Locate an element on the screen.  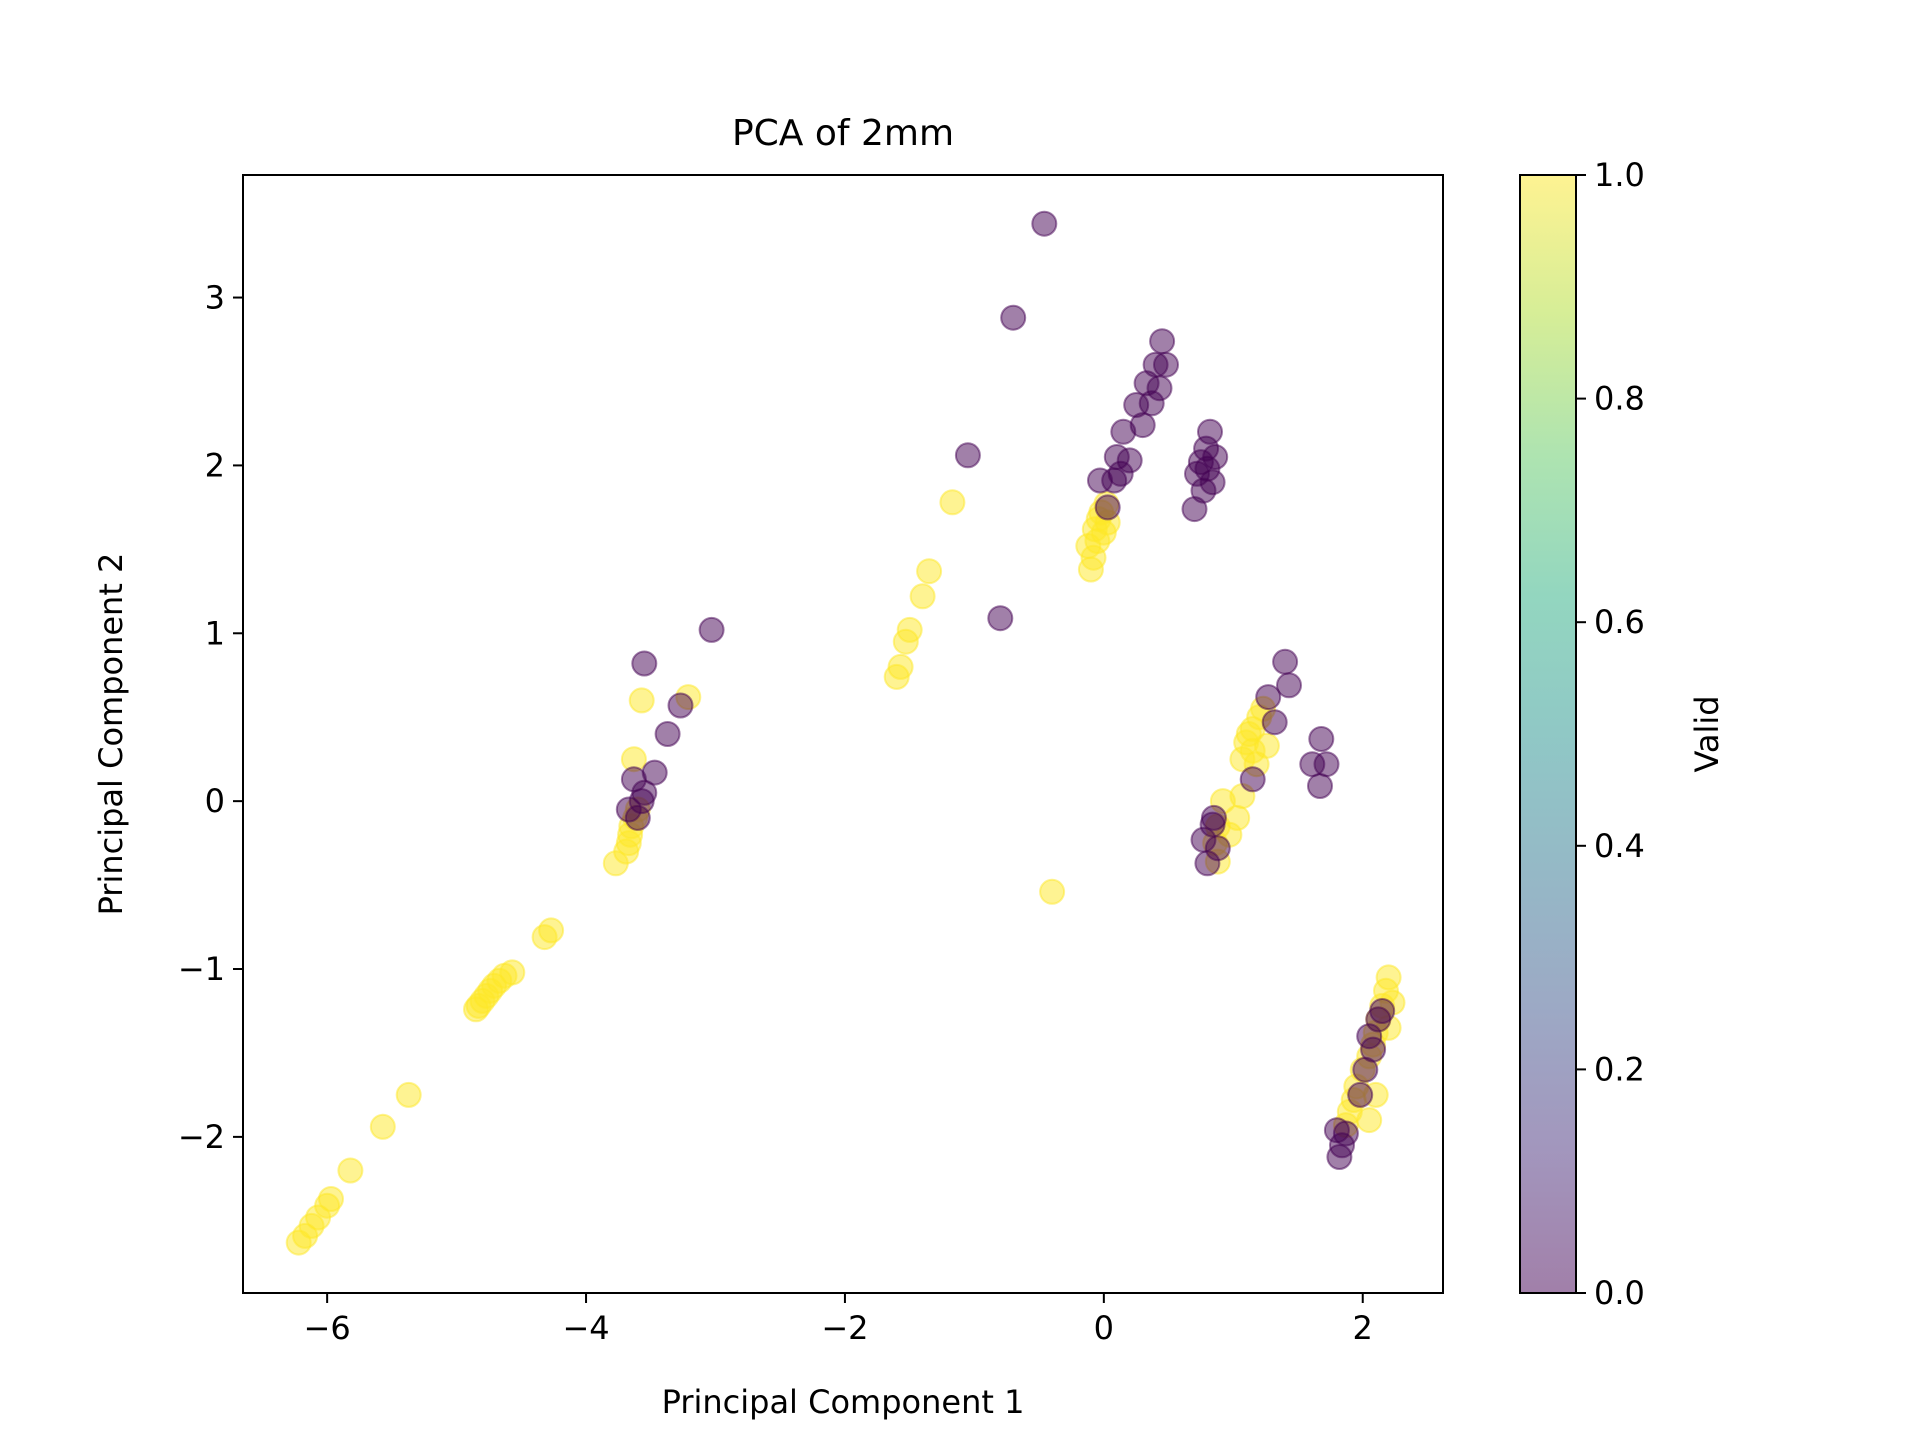
x-tick-label: −4 is located at coordinates (585, 1328).